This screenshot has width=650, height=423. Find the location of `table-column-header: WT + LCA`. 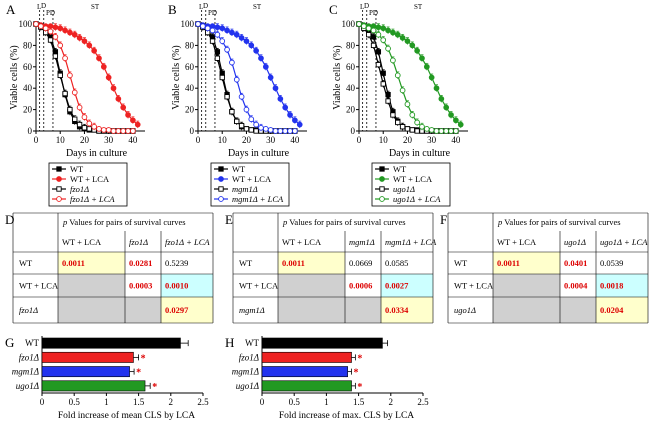

table-column-header: WT + LCA is located at coordinates (302, 242).